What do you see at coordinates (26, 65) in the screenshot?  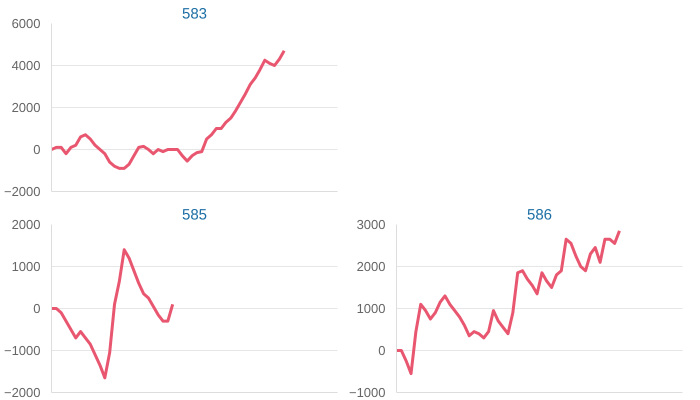 I see `y-tick-label: 4000` at bounding box center [26, 65].